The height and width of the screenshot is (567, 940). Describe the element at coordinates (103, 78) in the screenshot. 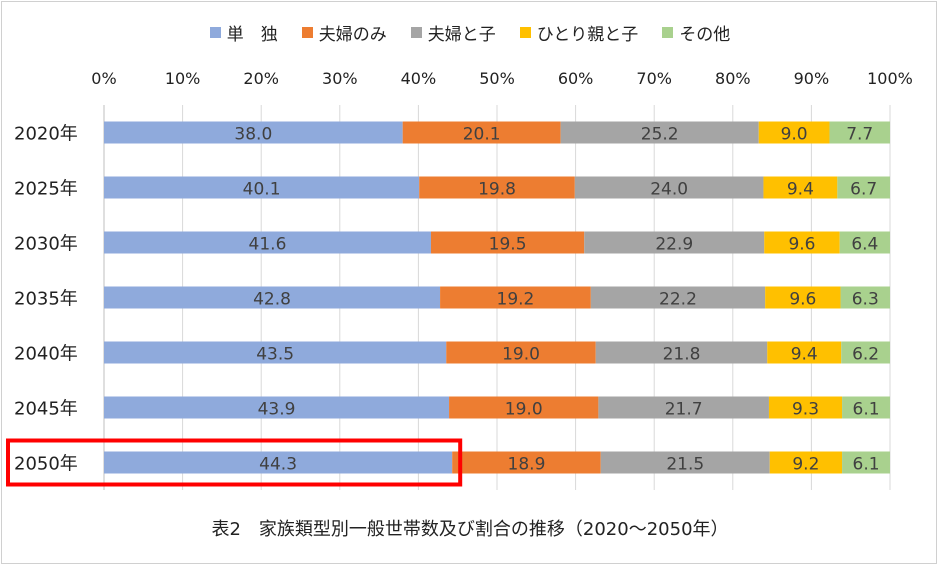

I see `x-tick-label-0: 0%` at that location.